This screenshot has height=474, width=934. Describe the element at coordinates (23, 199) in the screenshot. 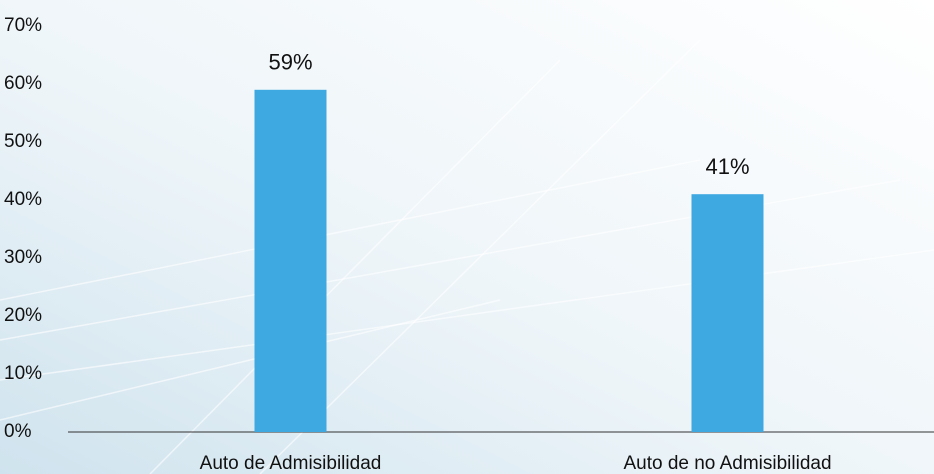

I see `y-tick-label: 40%` at that location.